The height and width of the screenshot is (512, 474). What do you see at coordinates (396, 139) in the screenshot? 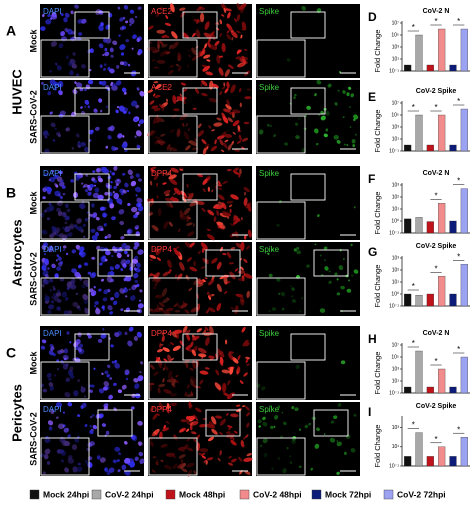
I see `y-tick-label: 10¹` at bounding box center [396, 139].